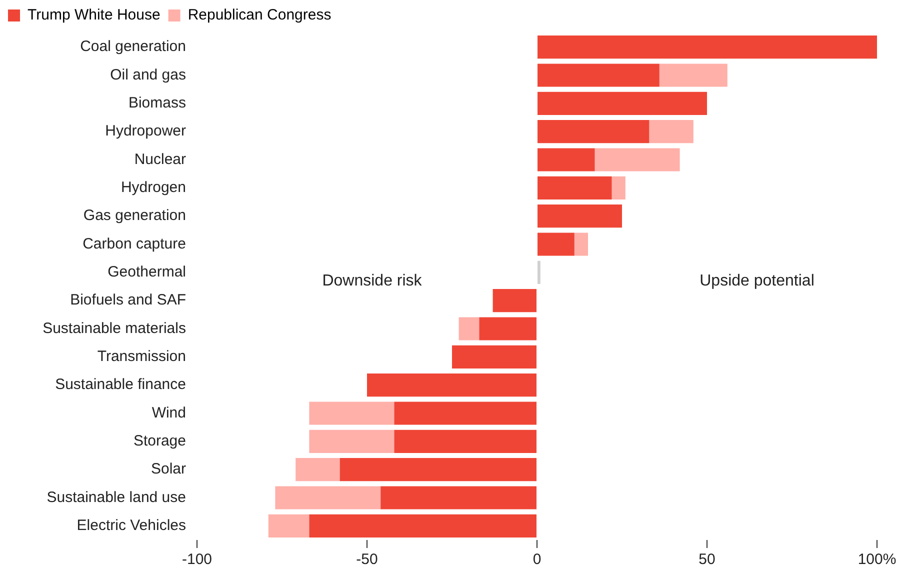  I want to click on x-tick-label: -100, so click(197, 559).